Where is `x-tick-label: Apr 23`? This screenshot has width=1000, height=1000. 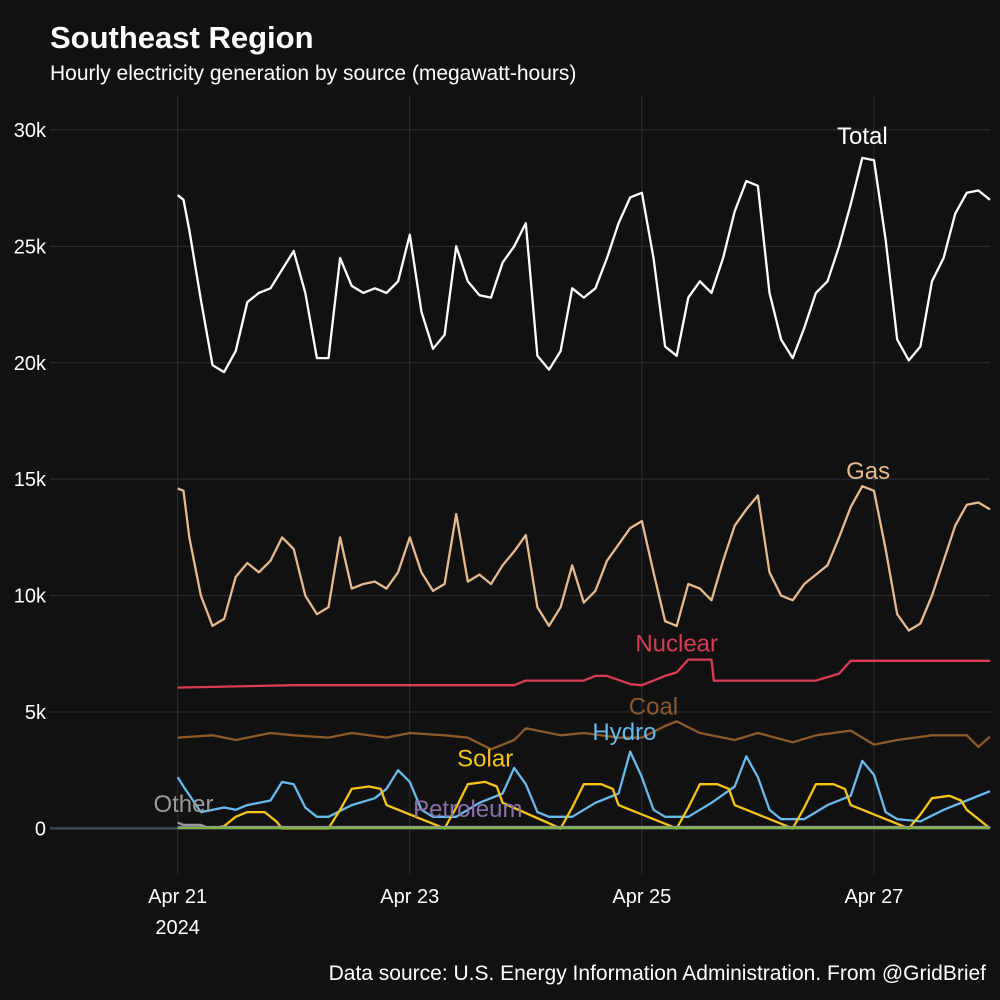
x-tick-label: Apr 23 is located at coordinates (409, 897).